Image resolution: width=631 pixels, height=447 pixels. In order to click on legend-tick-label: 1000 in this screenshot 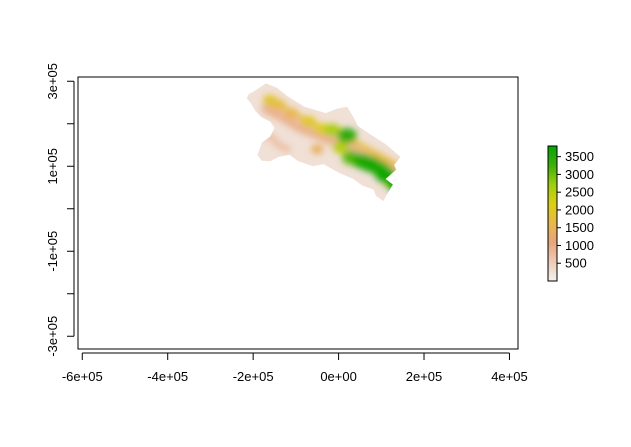, I will do `click(579, 245)`.